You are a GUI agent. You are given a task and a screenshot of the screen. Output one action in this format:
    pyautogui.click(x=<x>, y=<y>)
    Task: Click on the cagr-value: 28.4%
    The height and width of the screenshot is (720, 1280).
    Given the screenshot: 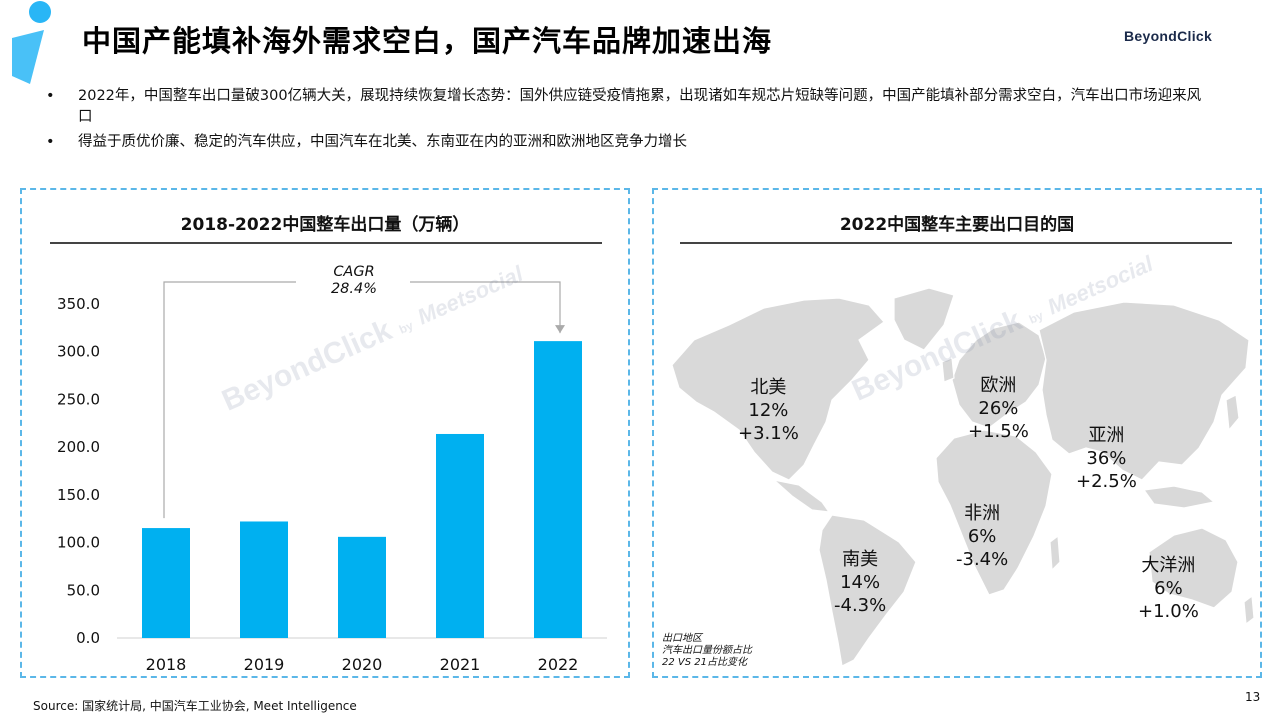 What is the action you would take?
    pyautogui.click(x=354, y=289)
    